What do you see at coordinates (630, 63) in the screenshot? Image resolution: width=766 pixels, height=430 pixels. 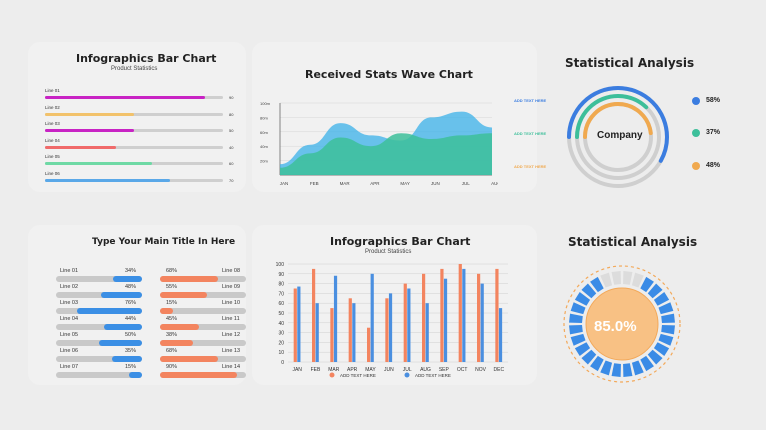 I see `stat1-title: Statistical Analysis` at bounding box center [630, 63].